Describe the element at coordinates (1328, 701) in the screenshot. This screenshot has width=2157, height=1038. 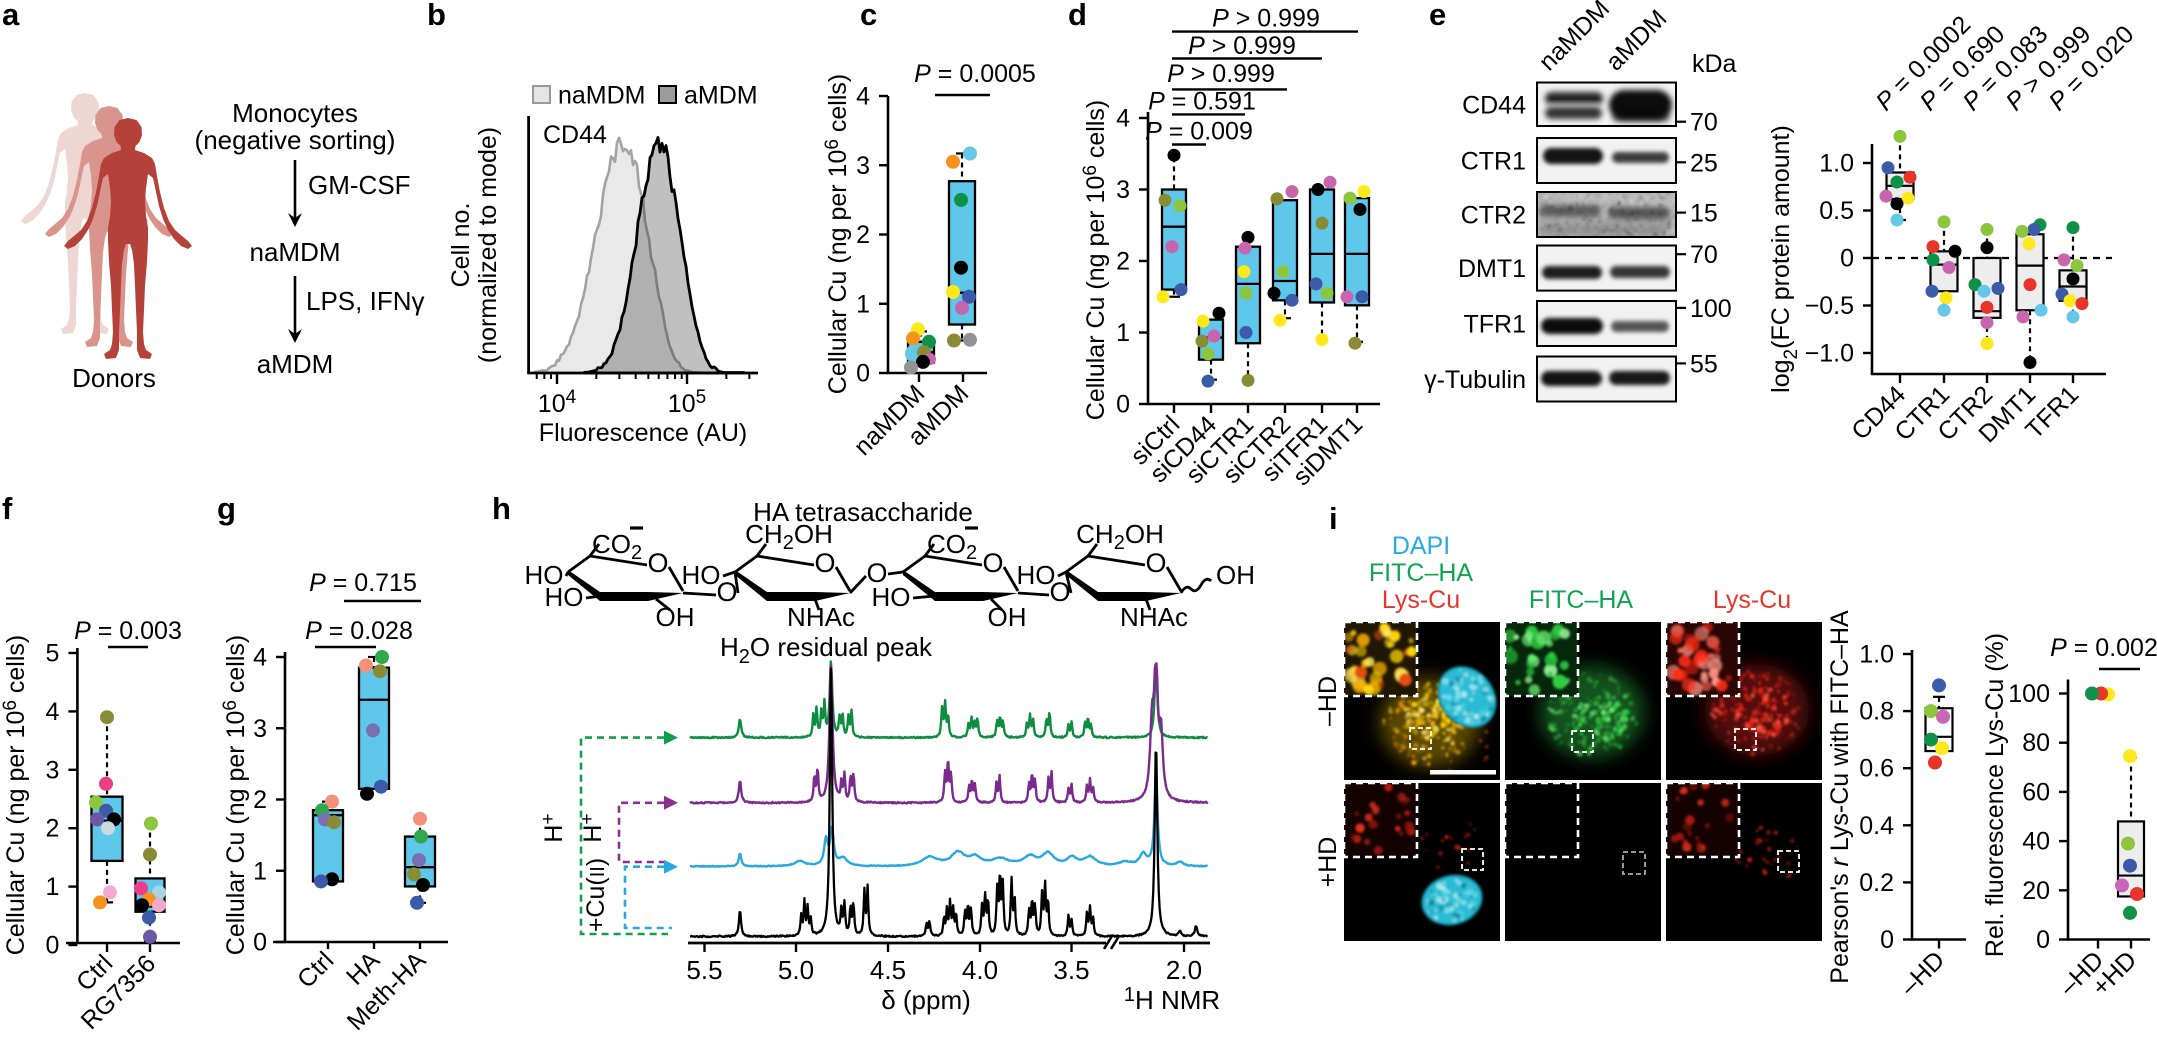
I see `svg-text: –HD` at that location.